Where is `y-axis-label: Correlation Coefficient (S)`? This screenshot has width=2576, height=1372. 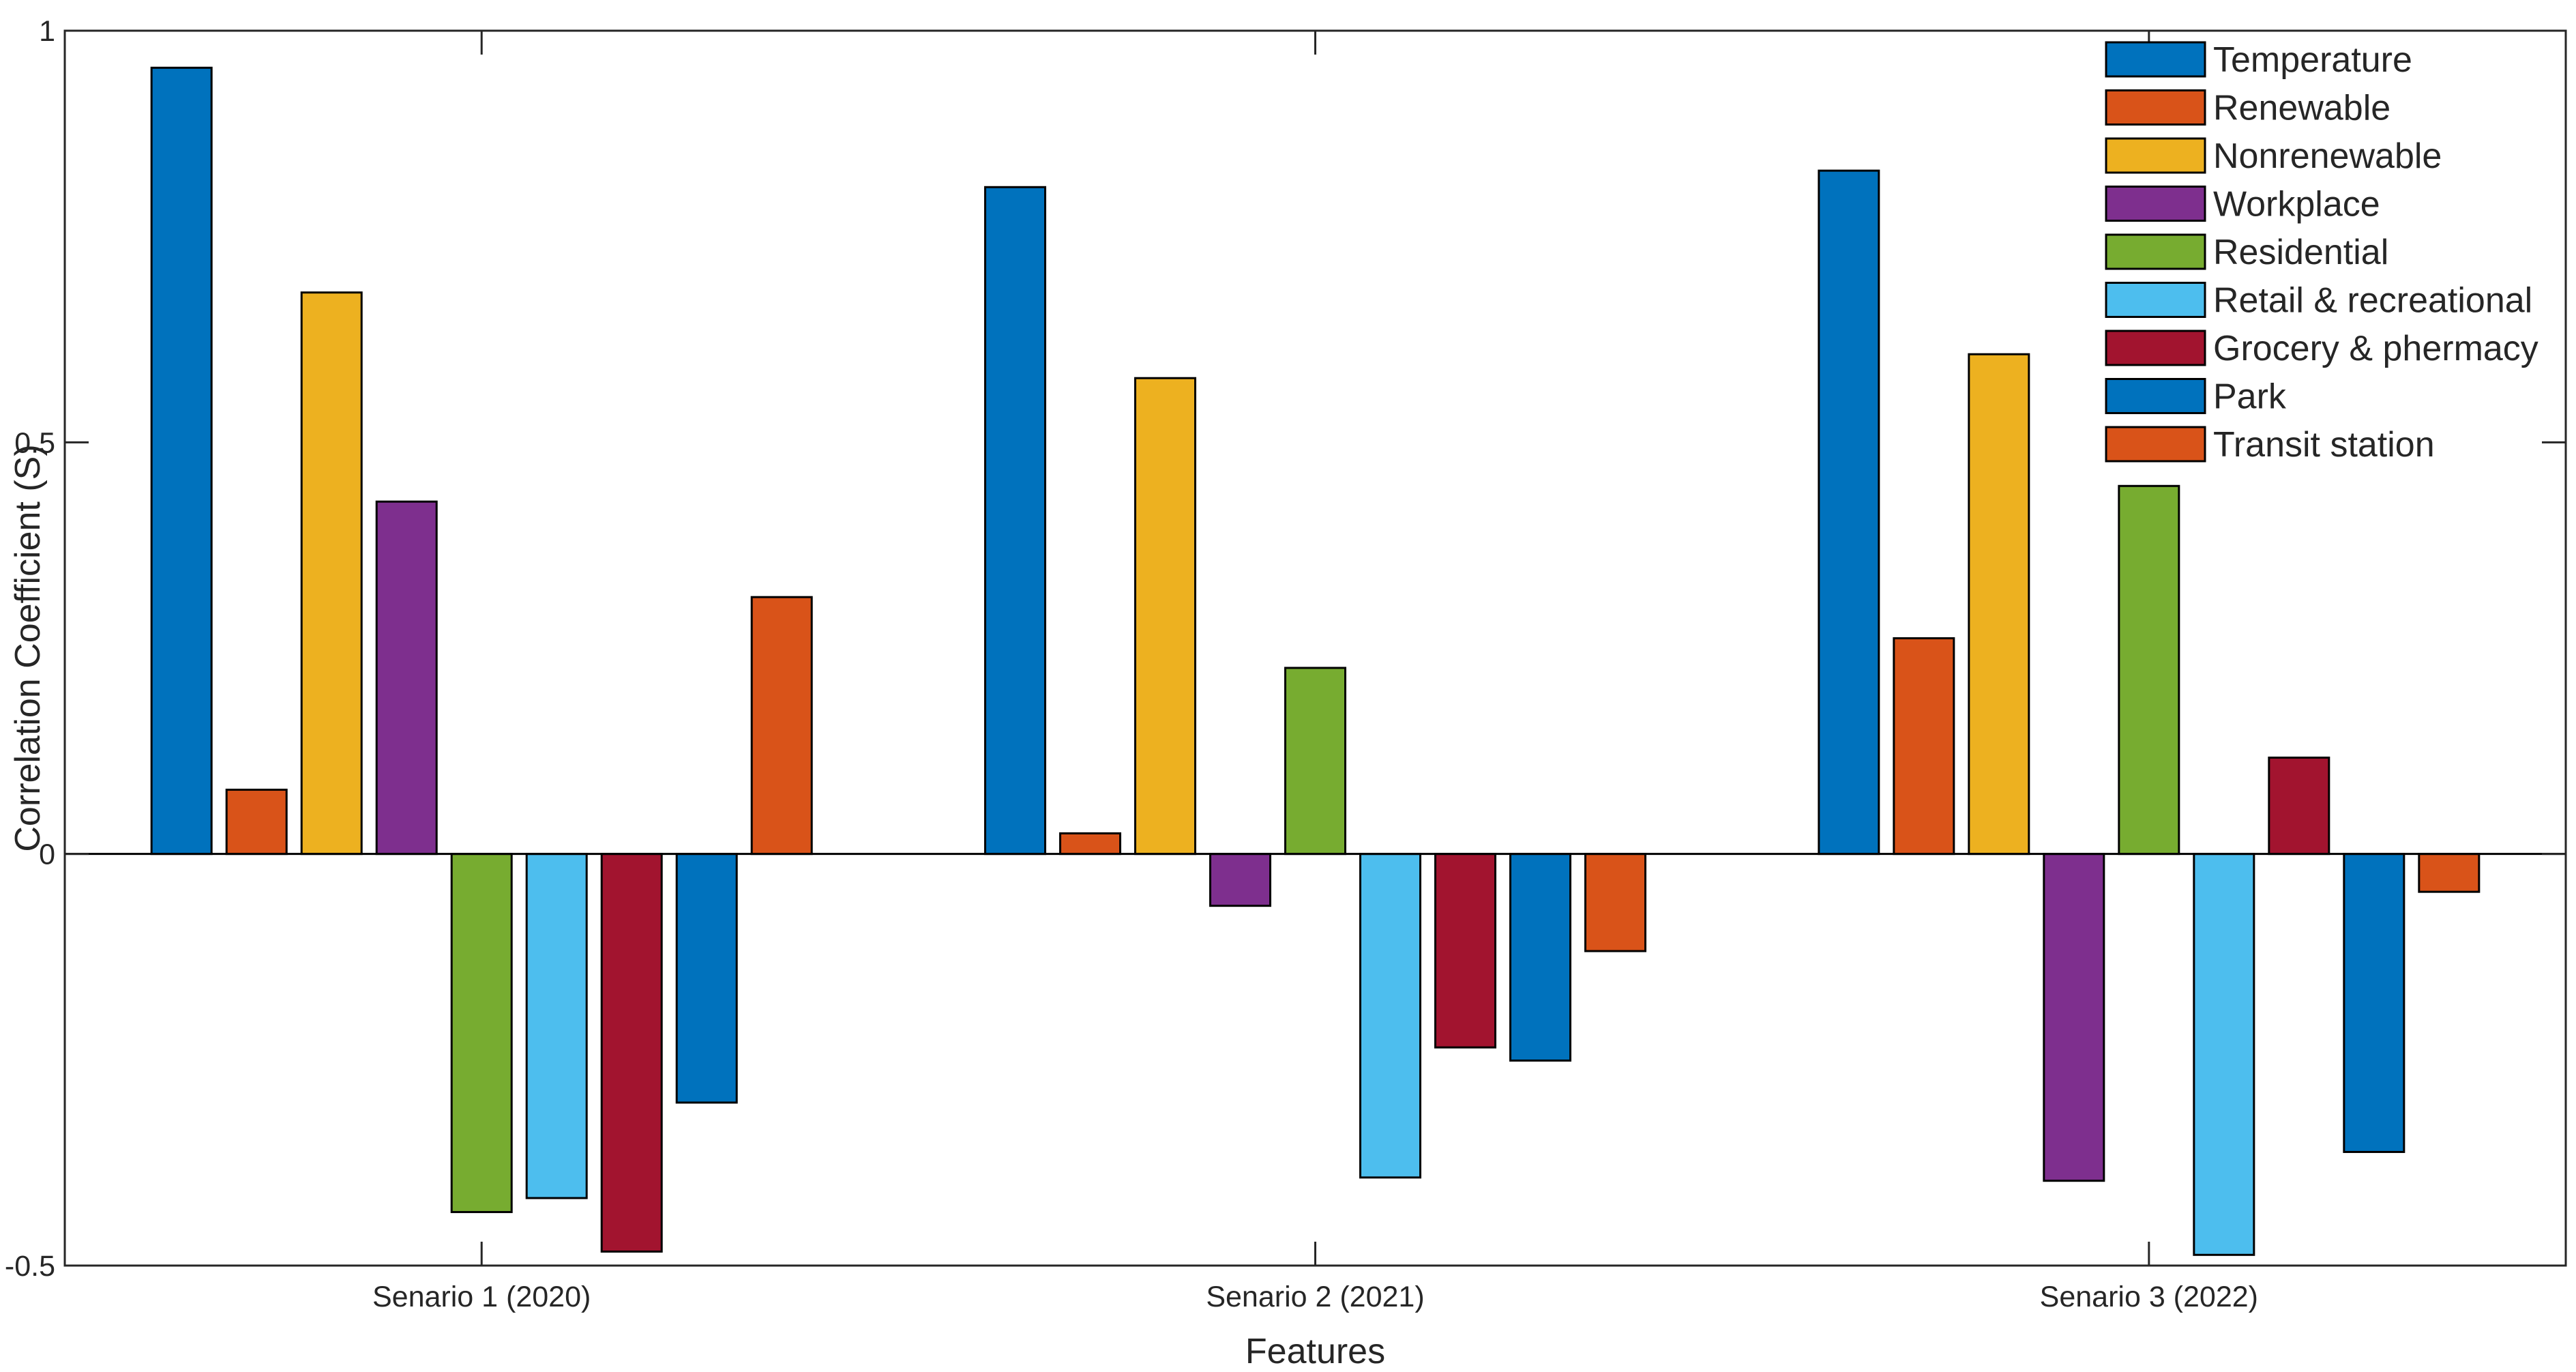 y-axis-label: Correlation Coefficient (S) is located at coordinates (28, 647).